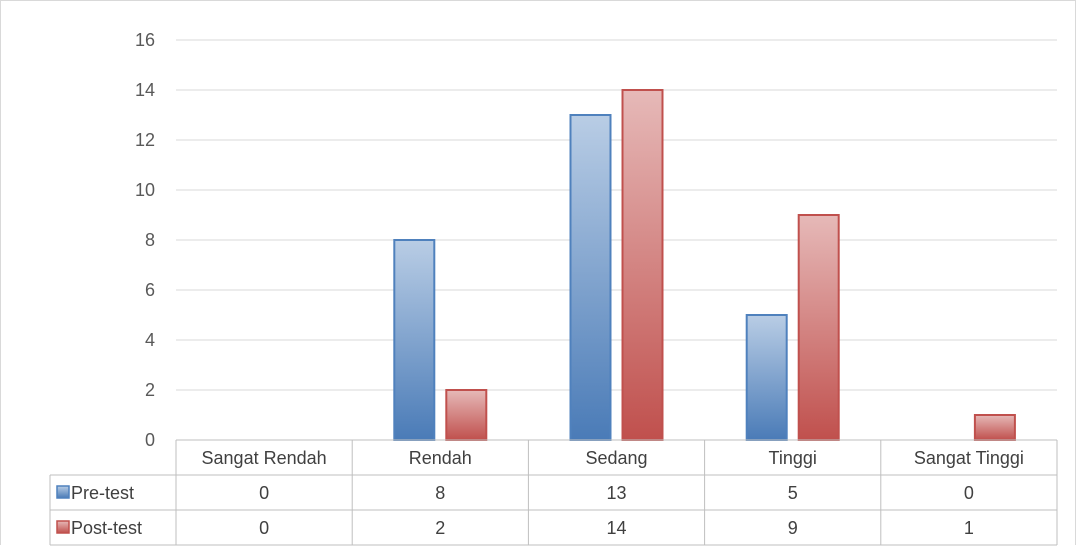  Describe the element at coordinates (616, 493) in the screenshot. I see `table-value-pre-test-sedang: 13` at that location.